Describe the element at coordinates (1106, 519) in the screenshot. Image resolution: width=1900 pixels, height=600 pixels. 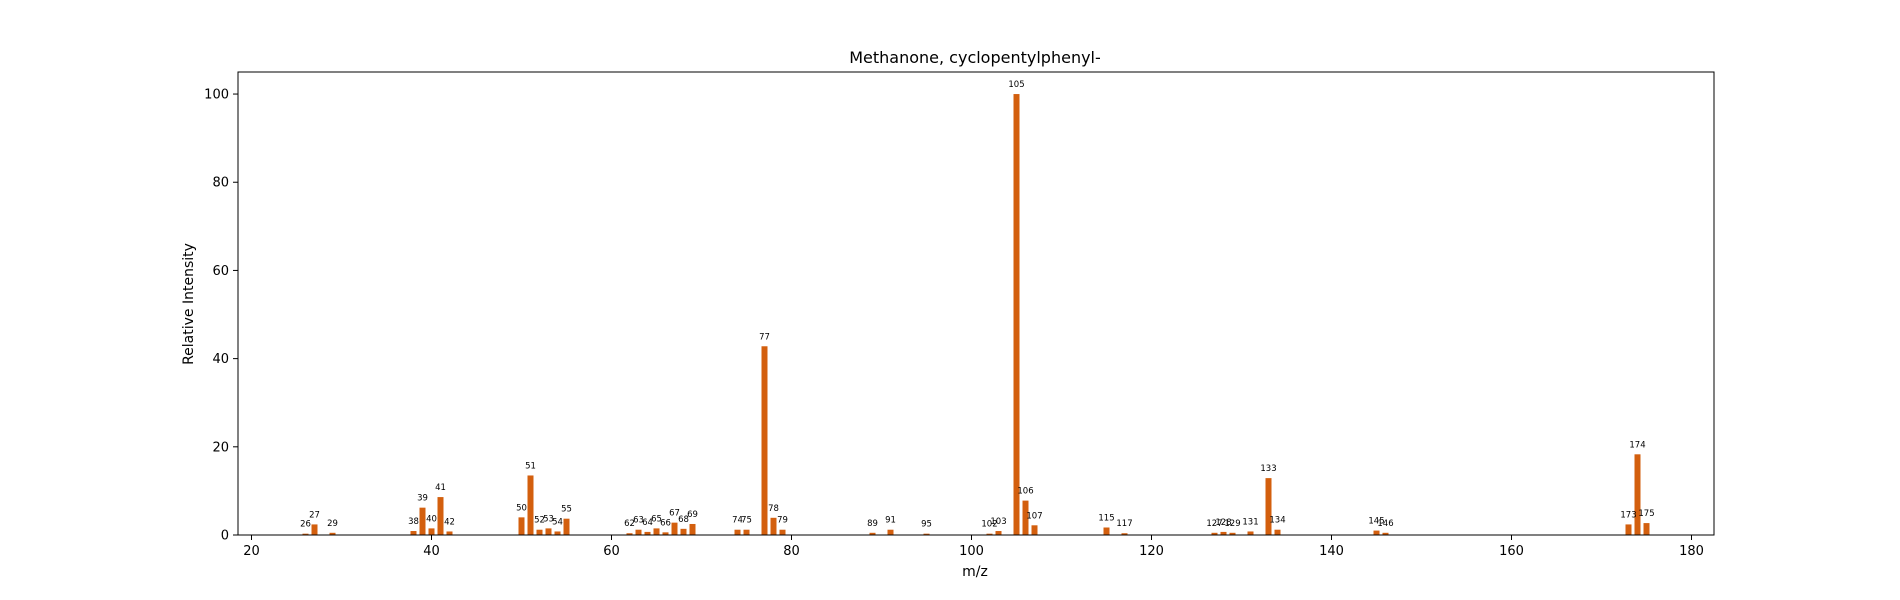
I see `peak-label-115: 115` at that location.